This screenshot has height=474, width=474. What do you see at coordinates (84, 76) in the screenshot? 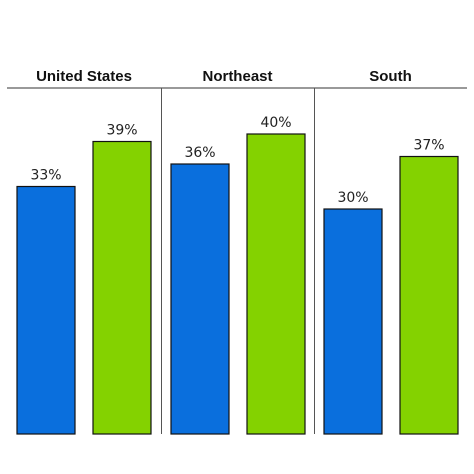
I see `panel-title-1: United States` at bounding box center [84, 76].